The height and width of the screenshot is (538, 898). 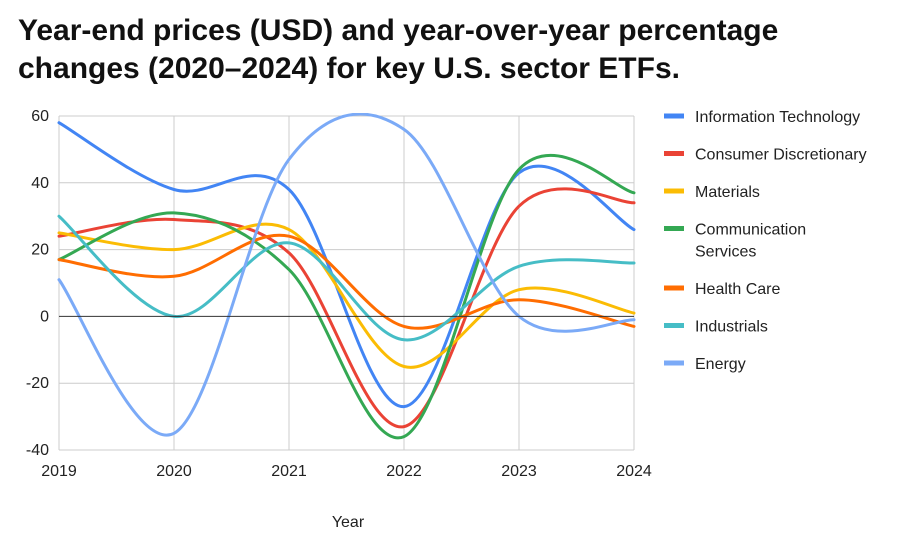 What do you see at coordinates (40, 183) in the screenshot?
I see `y-tick-label: 40` at bounding box center [40, 183].